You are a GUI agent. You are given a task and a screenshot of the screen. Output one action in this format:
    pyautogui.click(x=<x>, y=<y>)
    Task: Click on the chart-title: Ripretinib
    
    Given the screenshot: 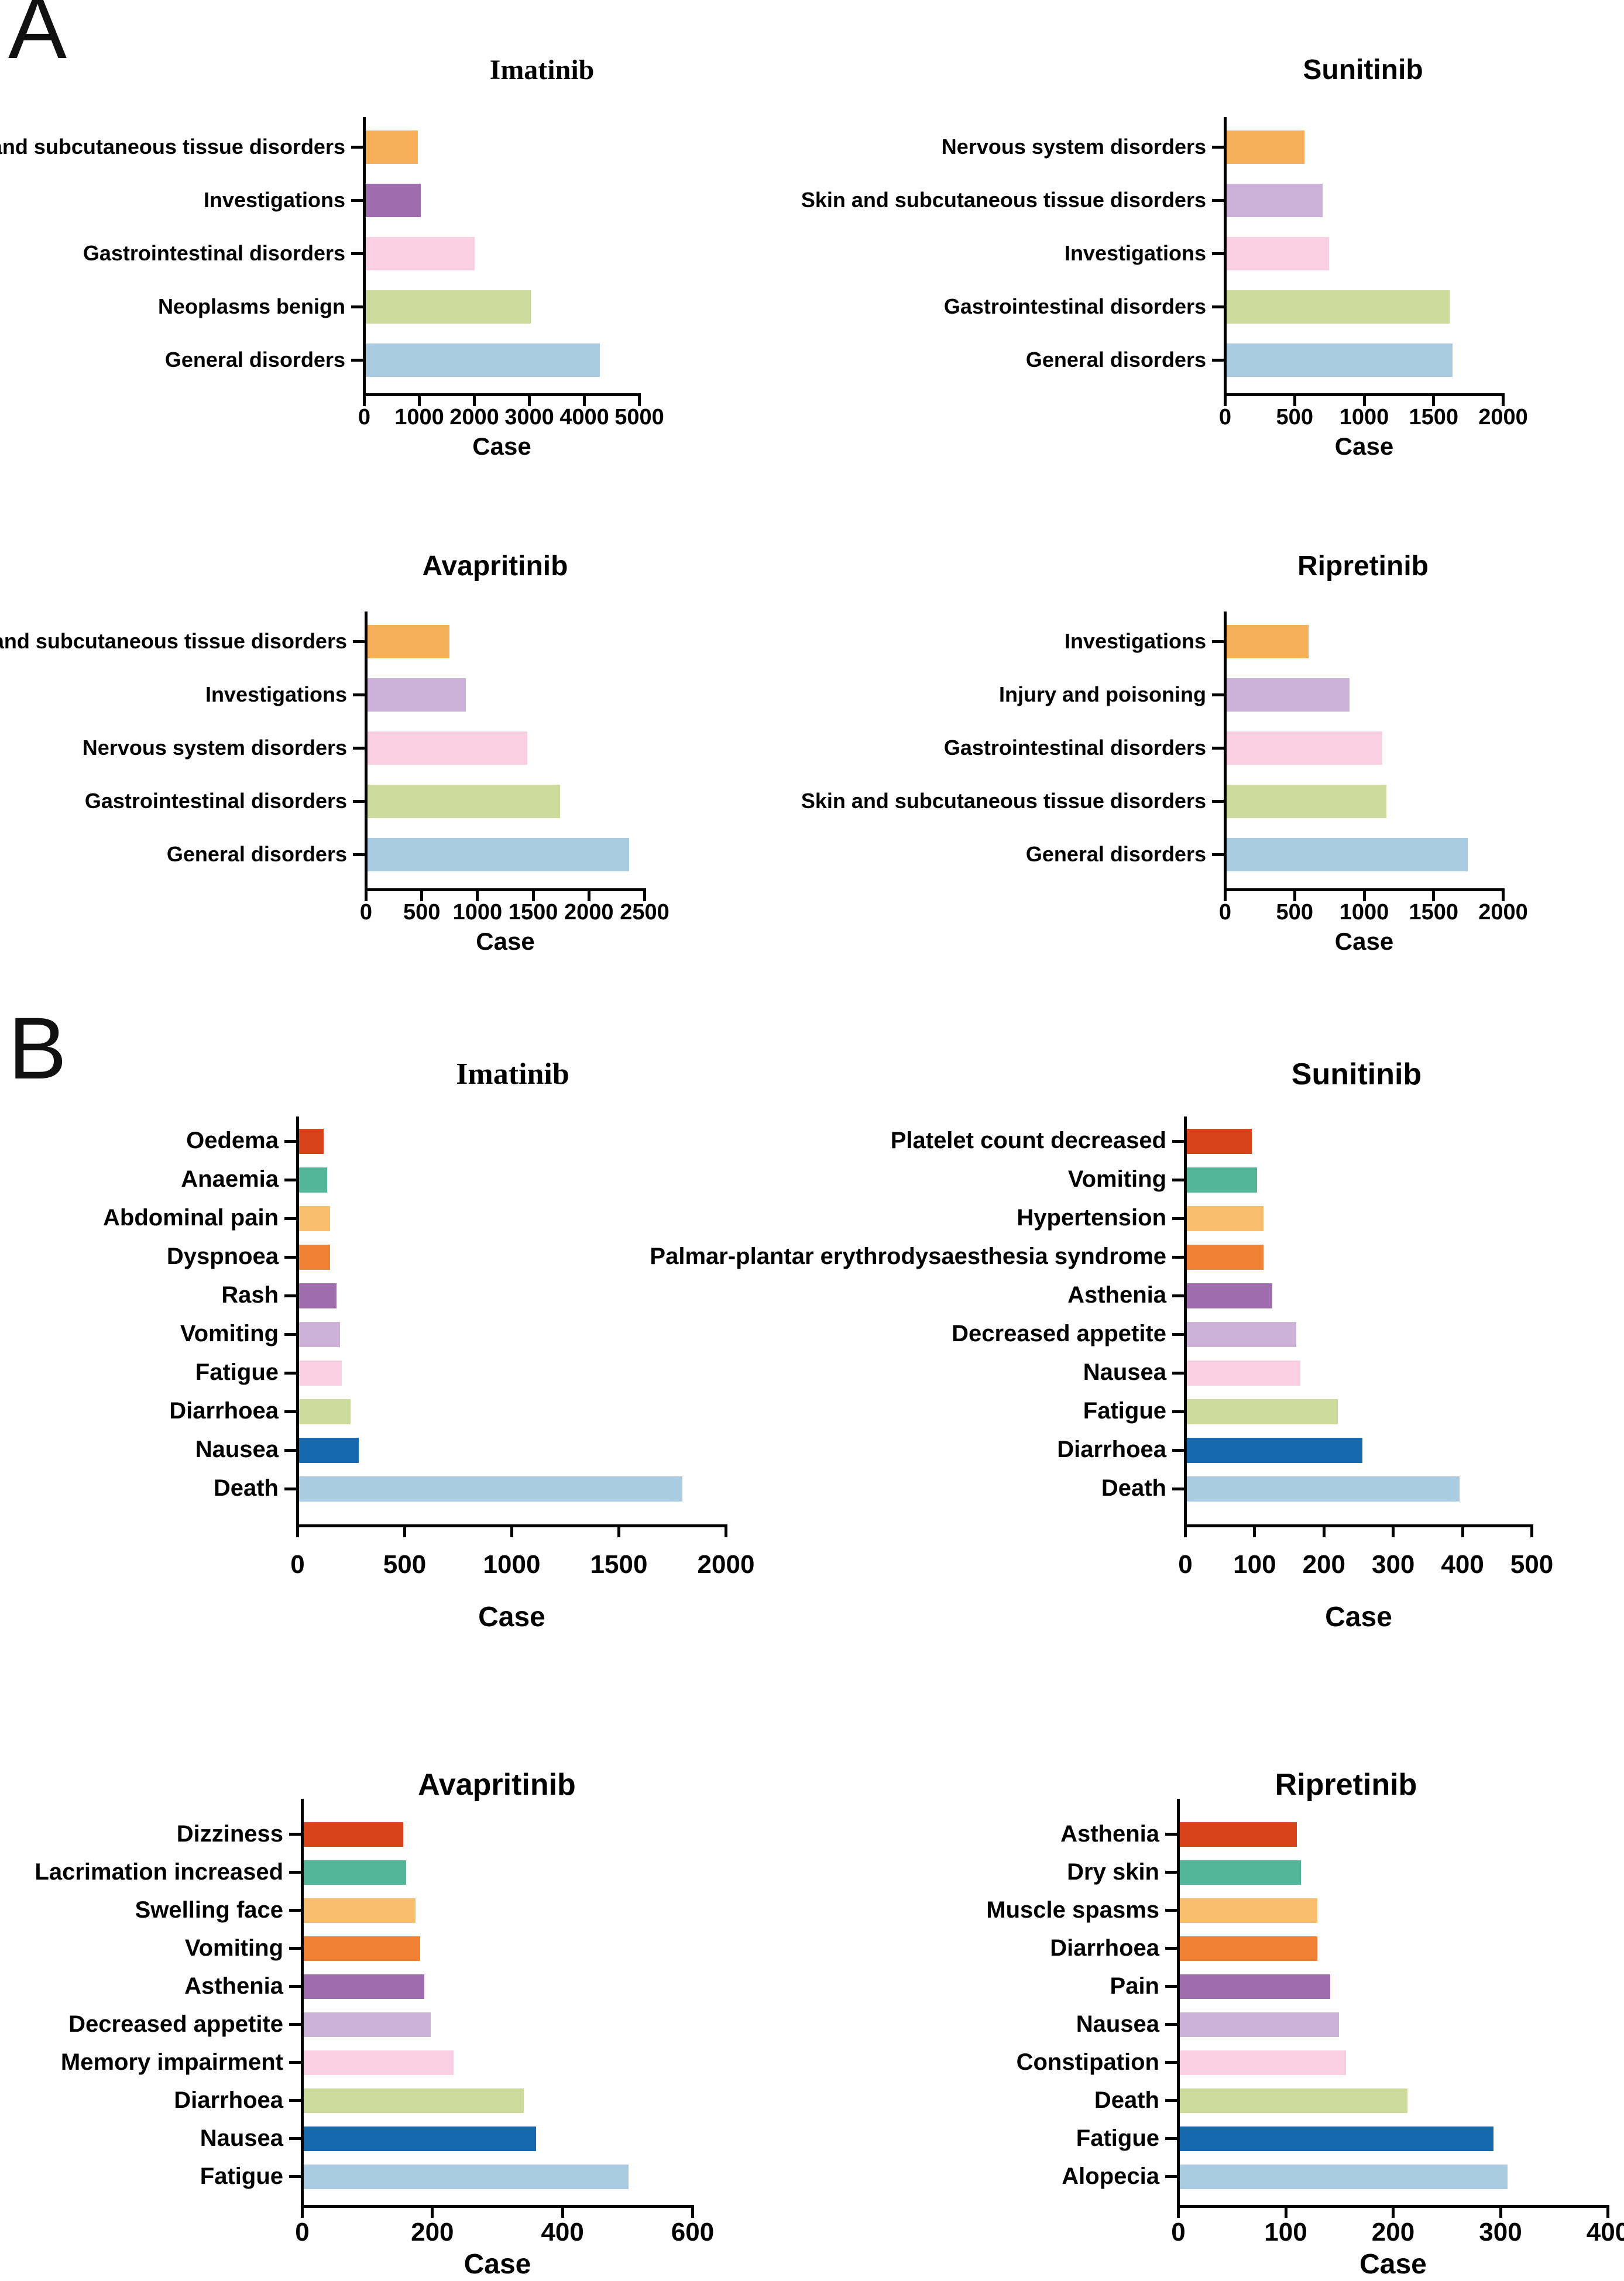 What is the action you would take?
    pyautogui.click(x=1346, y=1785)
    